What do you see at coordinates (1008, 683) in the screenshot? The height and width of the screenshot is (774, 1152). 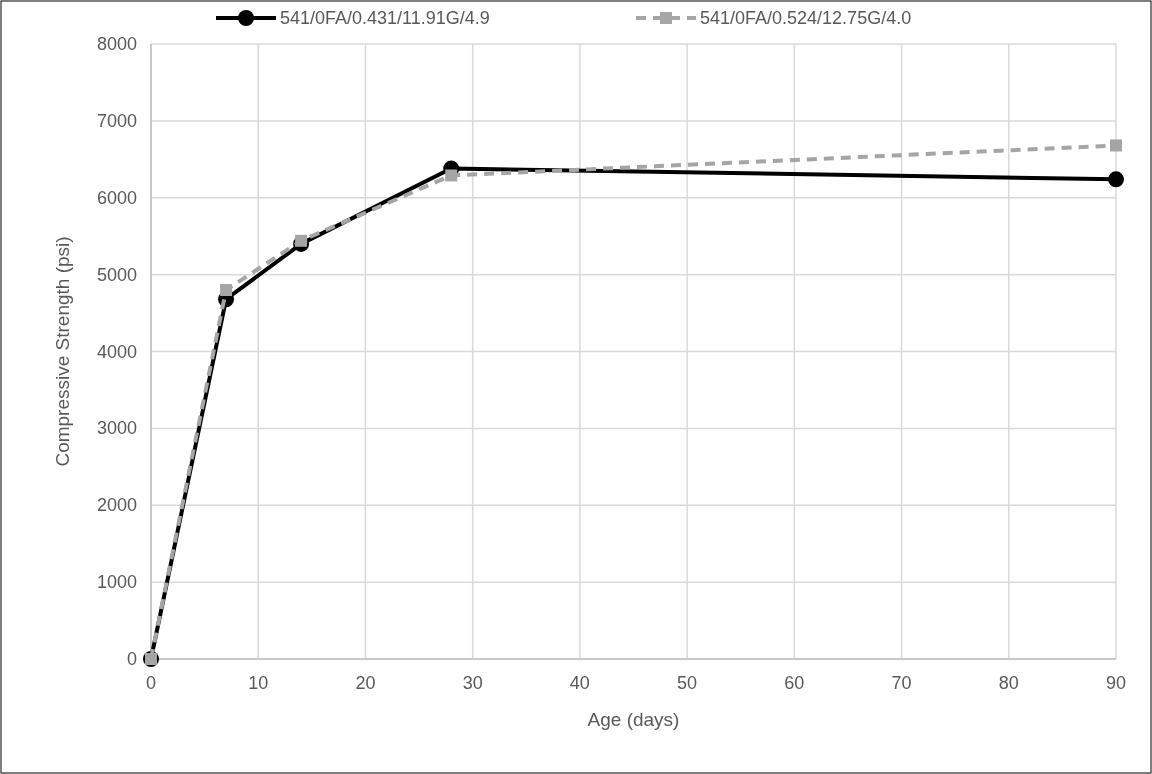 I see `x-tick-label: 80` at bounding box center [1008, 683].